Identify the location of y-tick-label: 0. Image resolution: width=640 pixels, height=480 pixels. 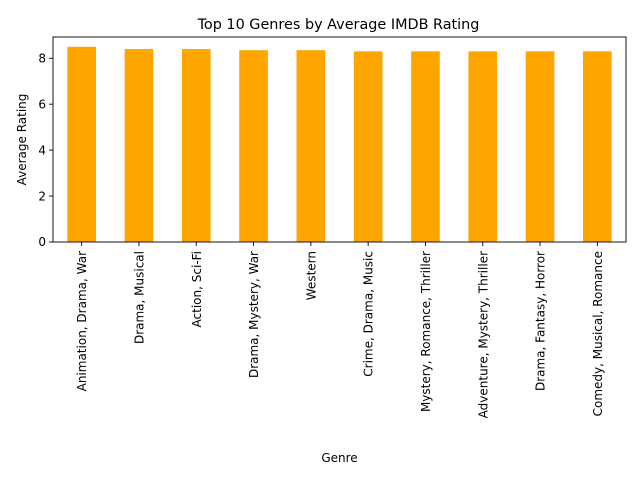
(42, 242).